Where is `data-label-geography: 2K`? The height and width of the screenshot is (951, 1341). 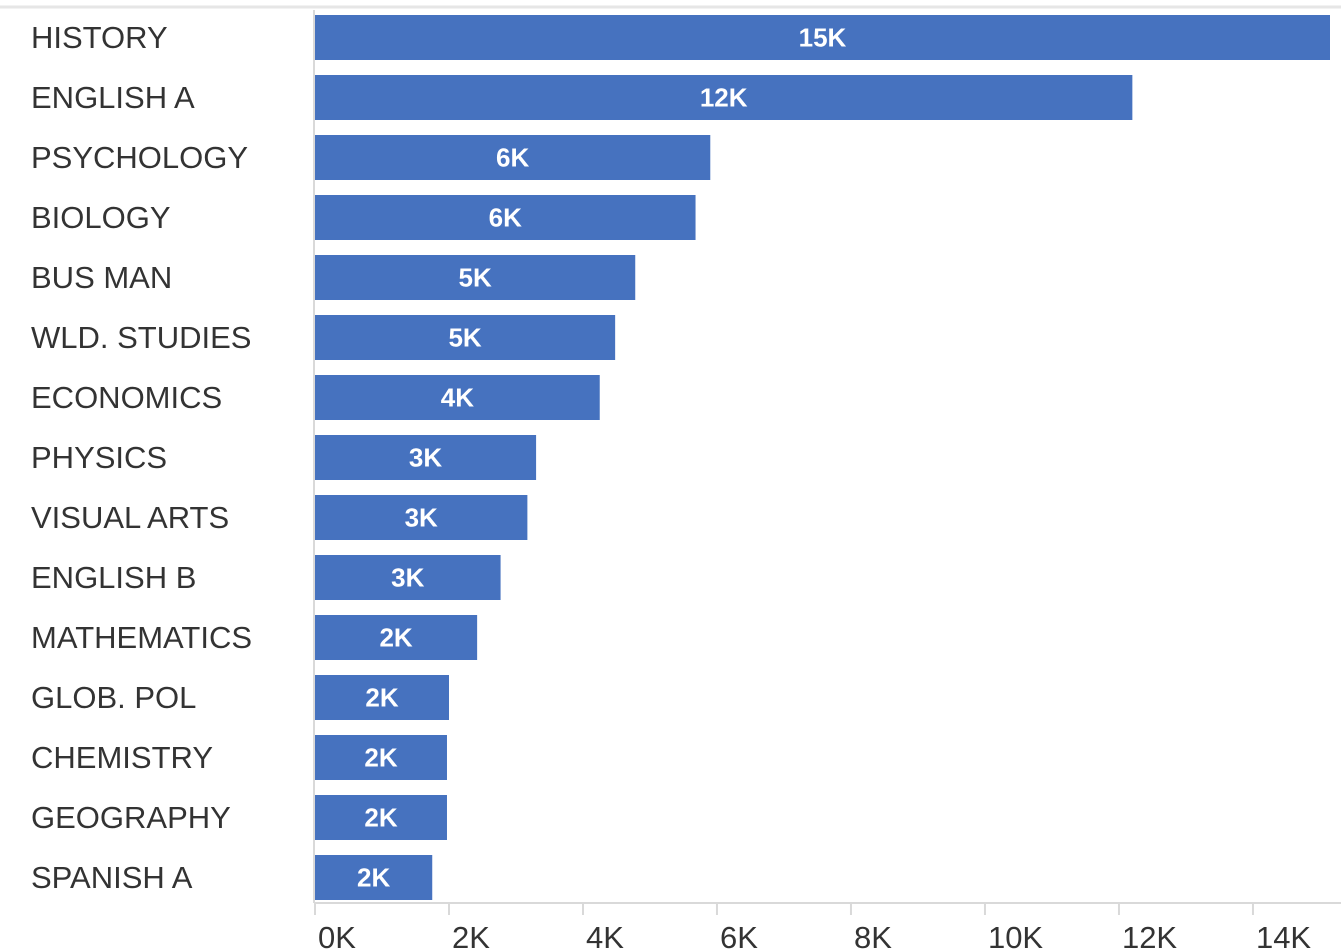 data-label-geography: 2K is located at coordinates (380, 818).